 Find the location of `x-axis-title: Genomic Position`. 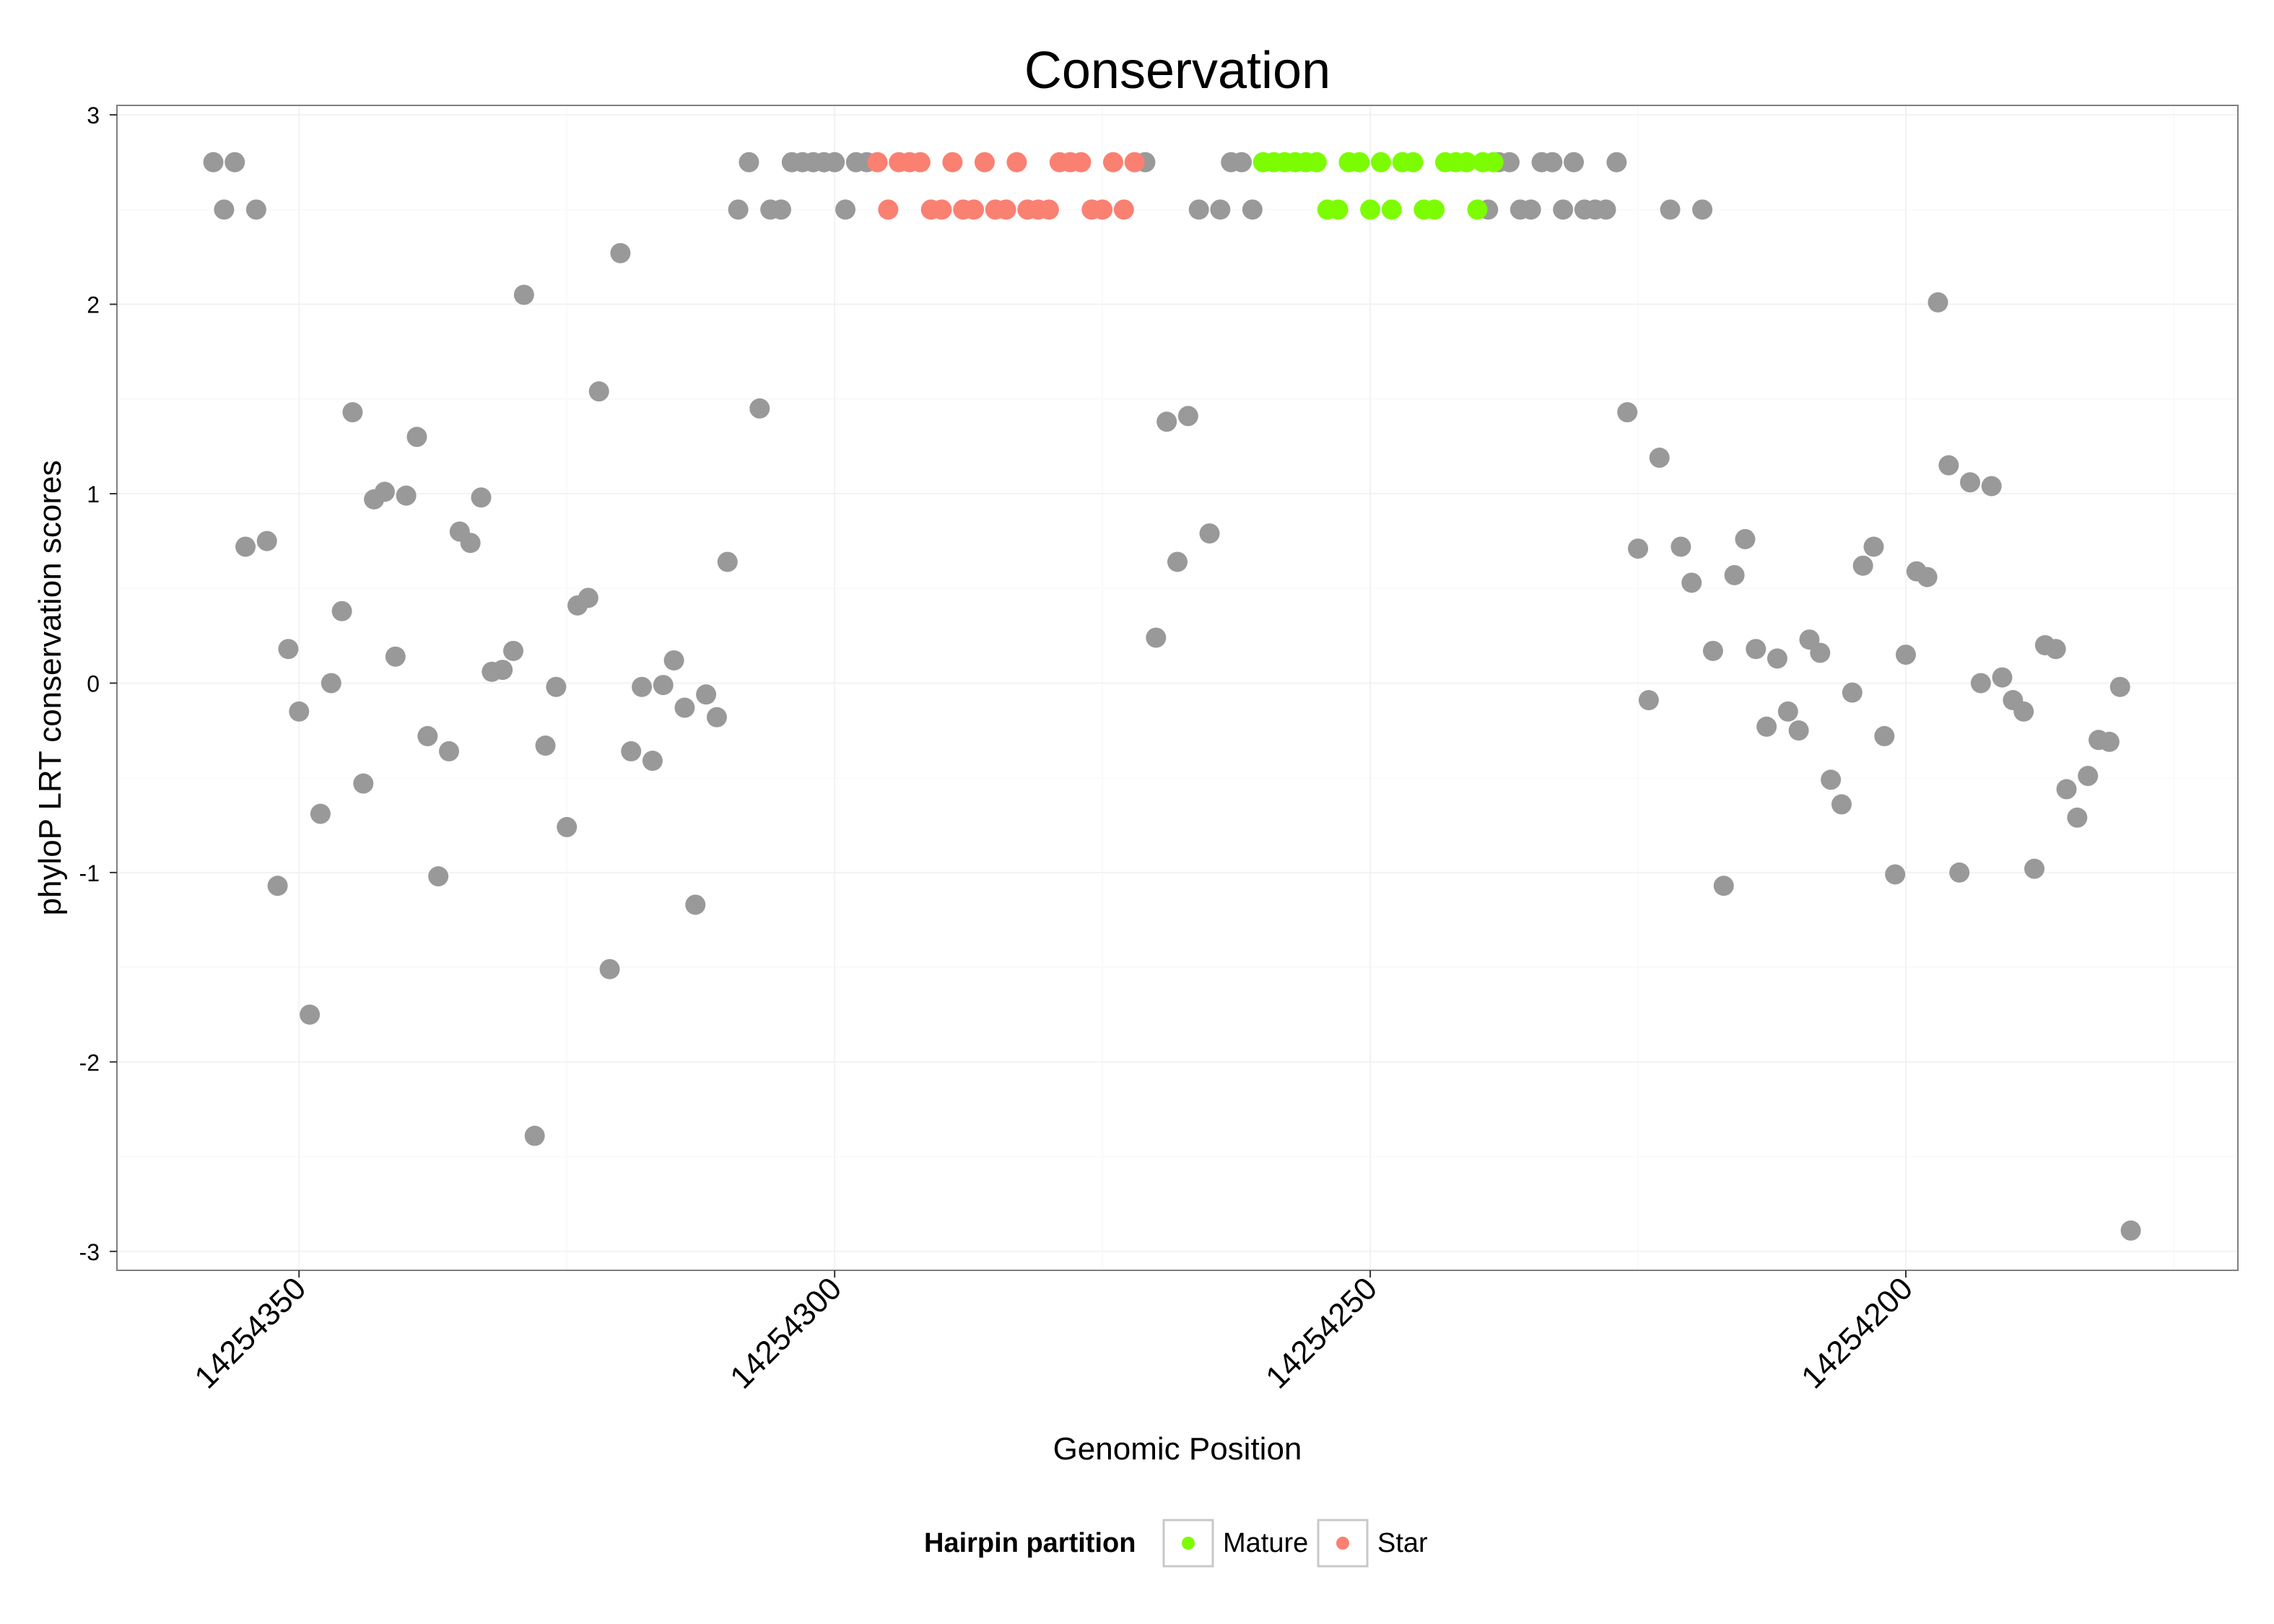

x-axis-title: Genomic Position is located at coordinates (1178, 1449).